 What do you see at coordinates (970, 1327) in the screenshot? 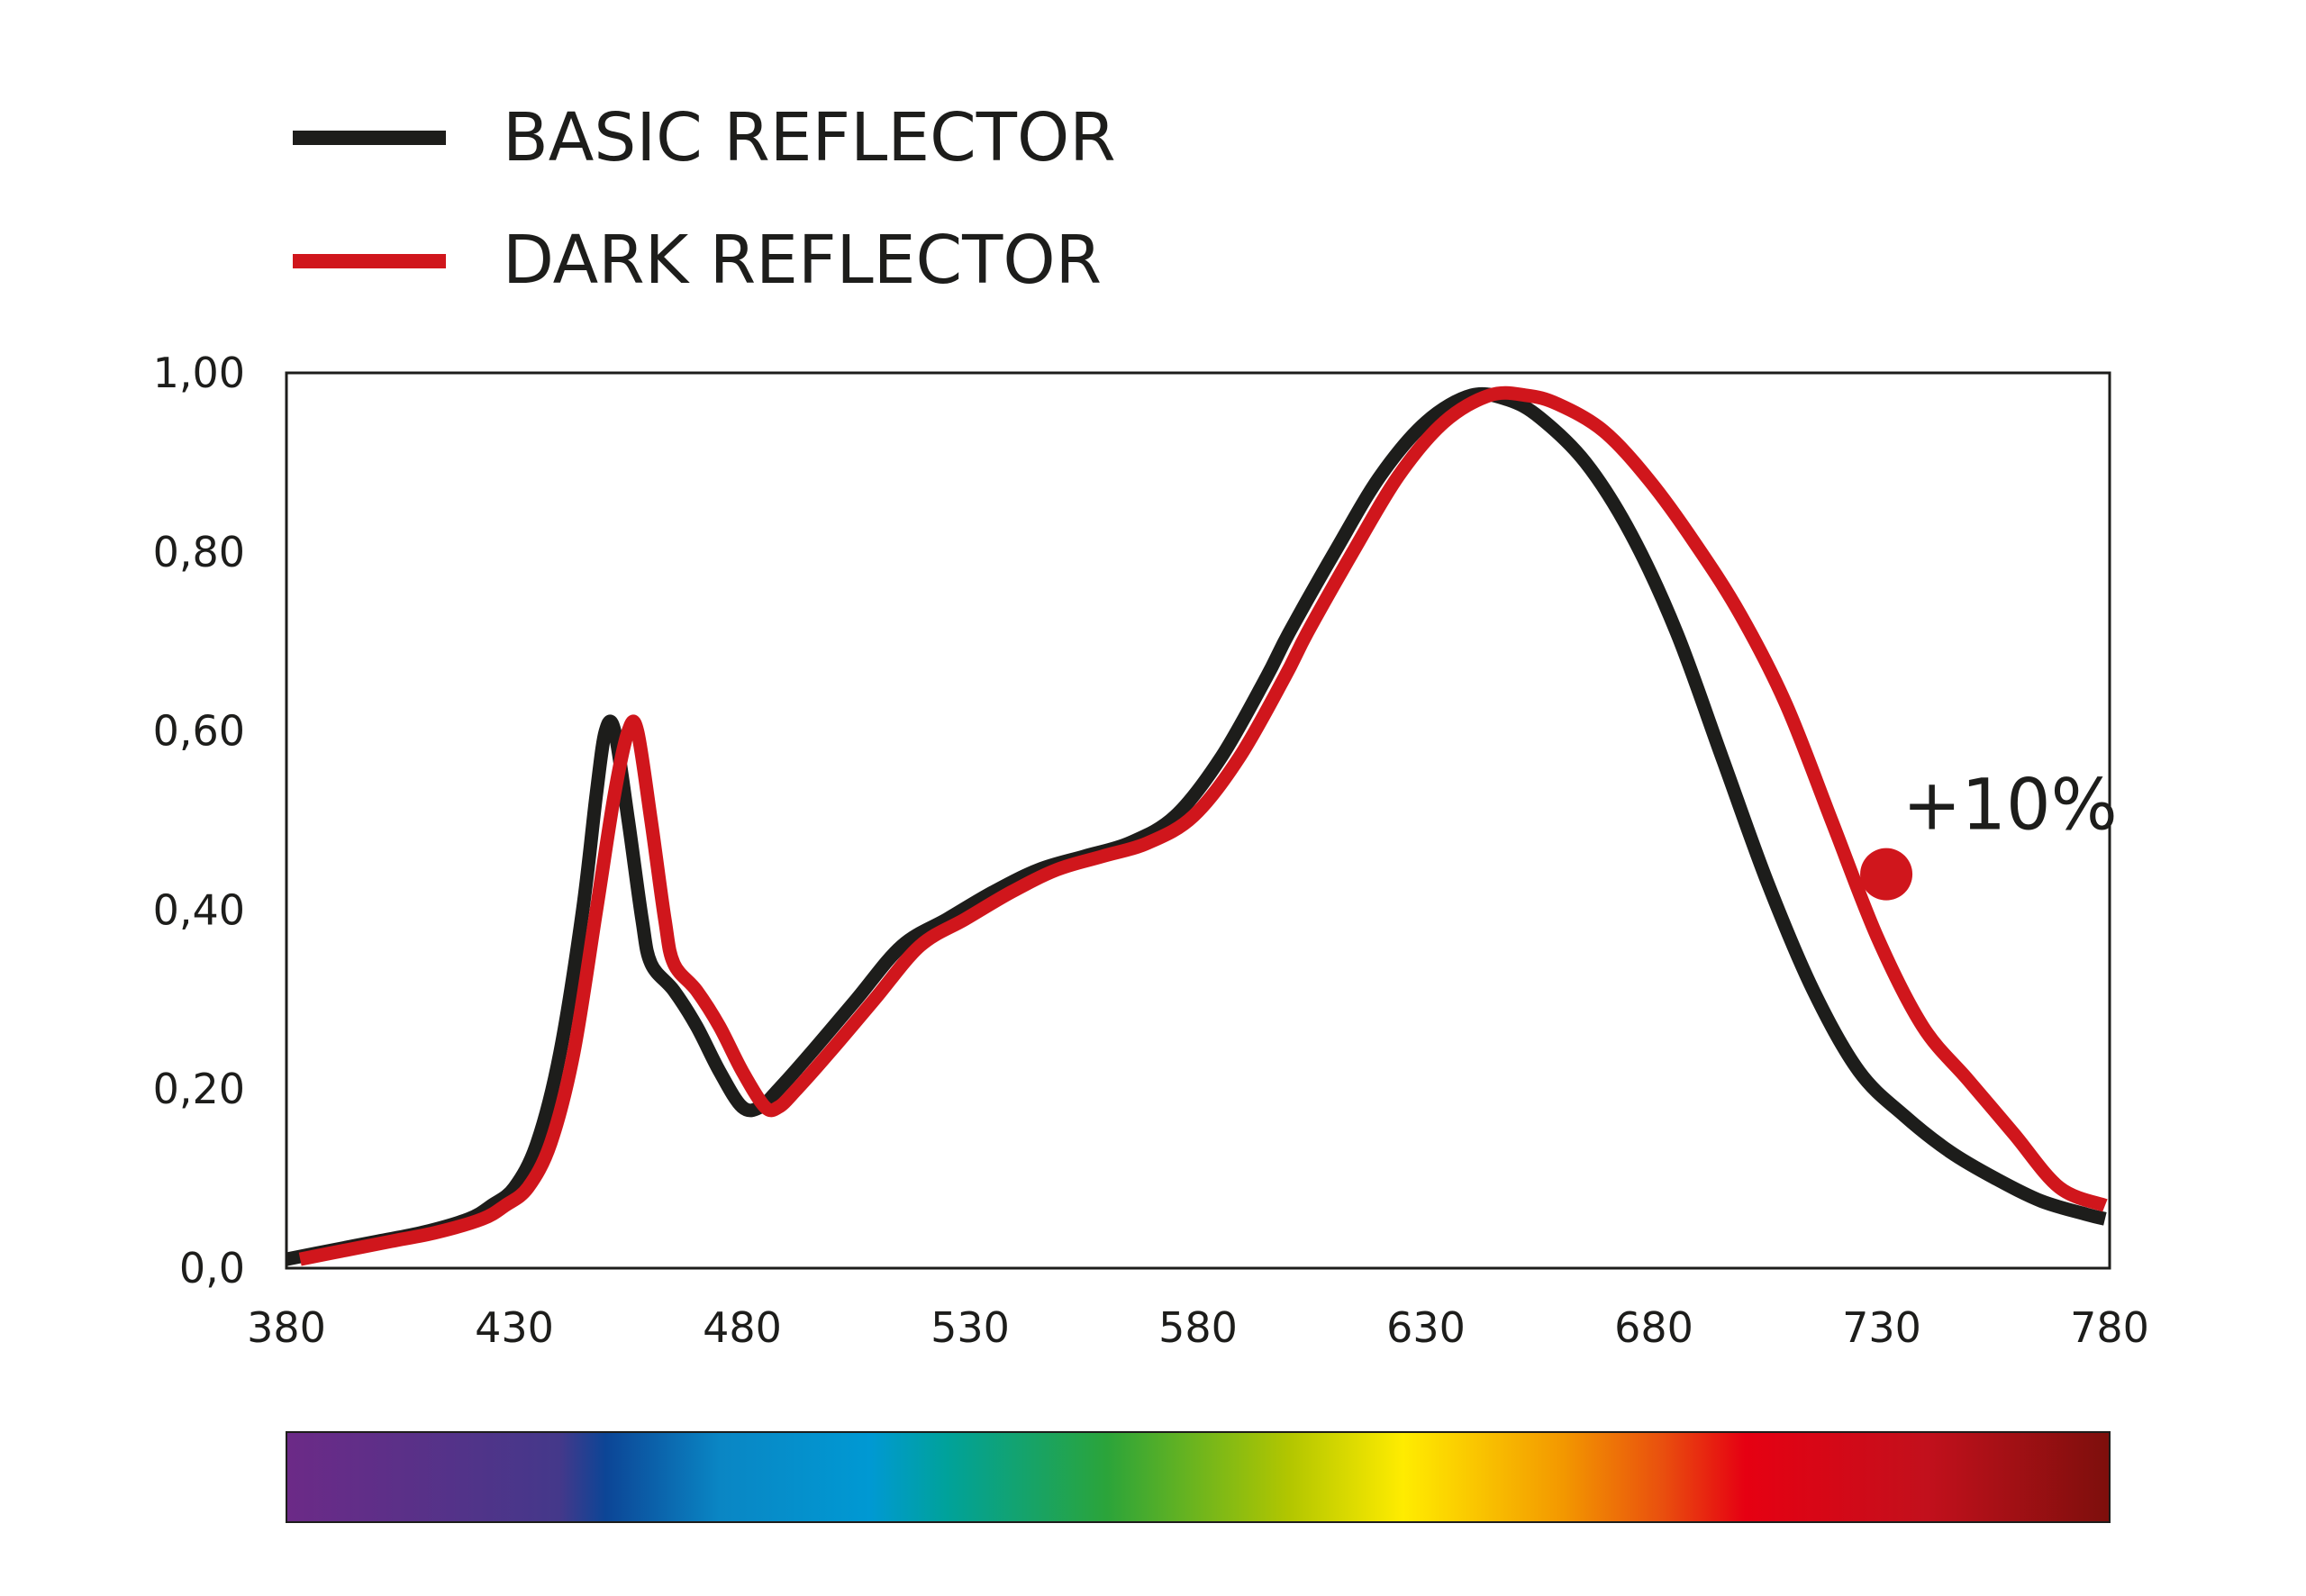
I see `x-tick-label: 530` at bounding box center [970, 1327].